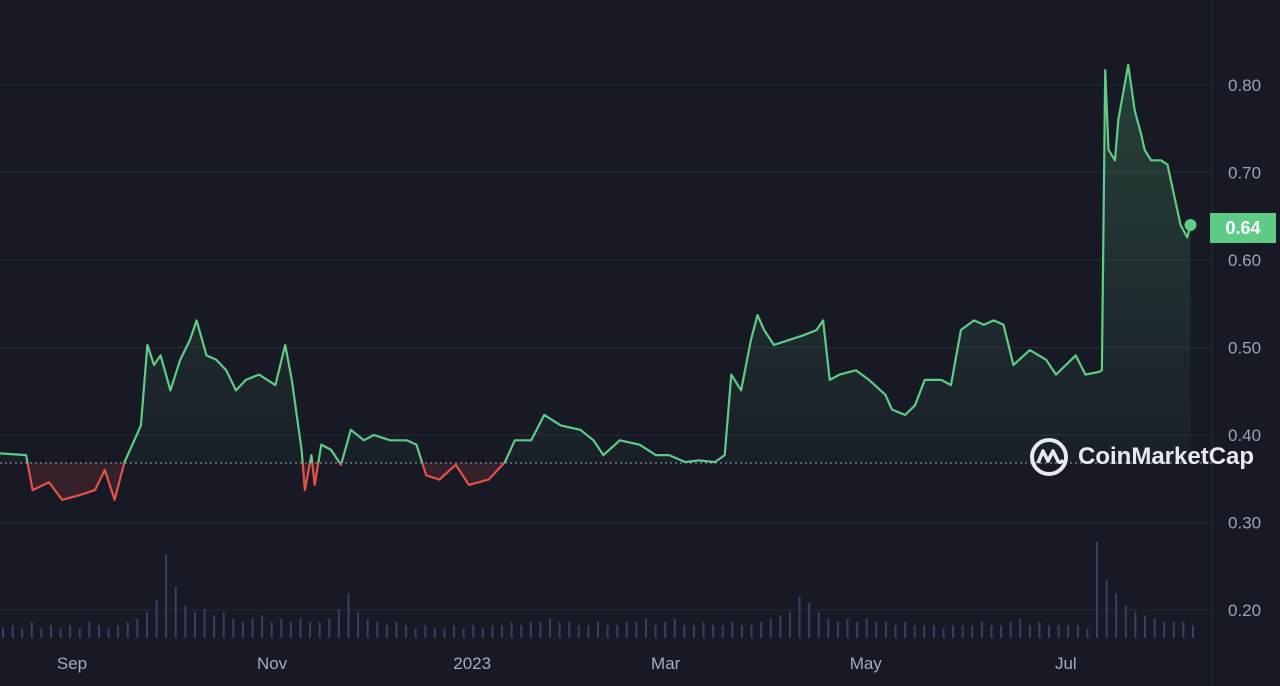 The width and height of the screenshot is (1280, 686). What do you see at coordinates (1244, 610) in the screenshot?
I see `y-tick-label: 0.20` at bounding box center [1244, 610].